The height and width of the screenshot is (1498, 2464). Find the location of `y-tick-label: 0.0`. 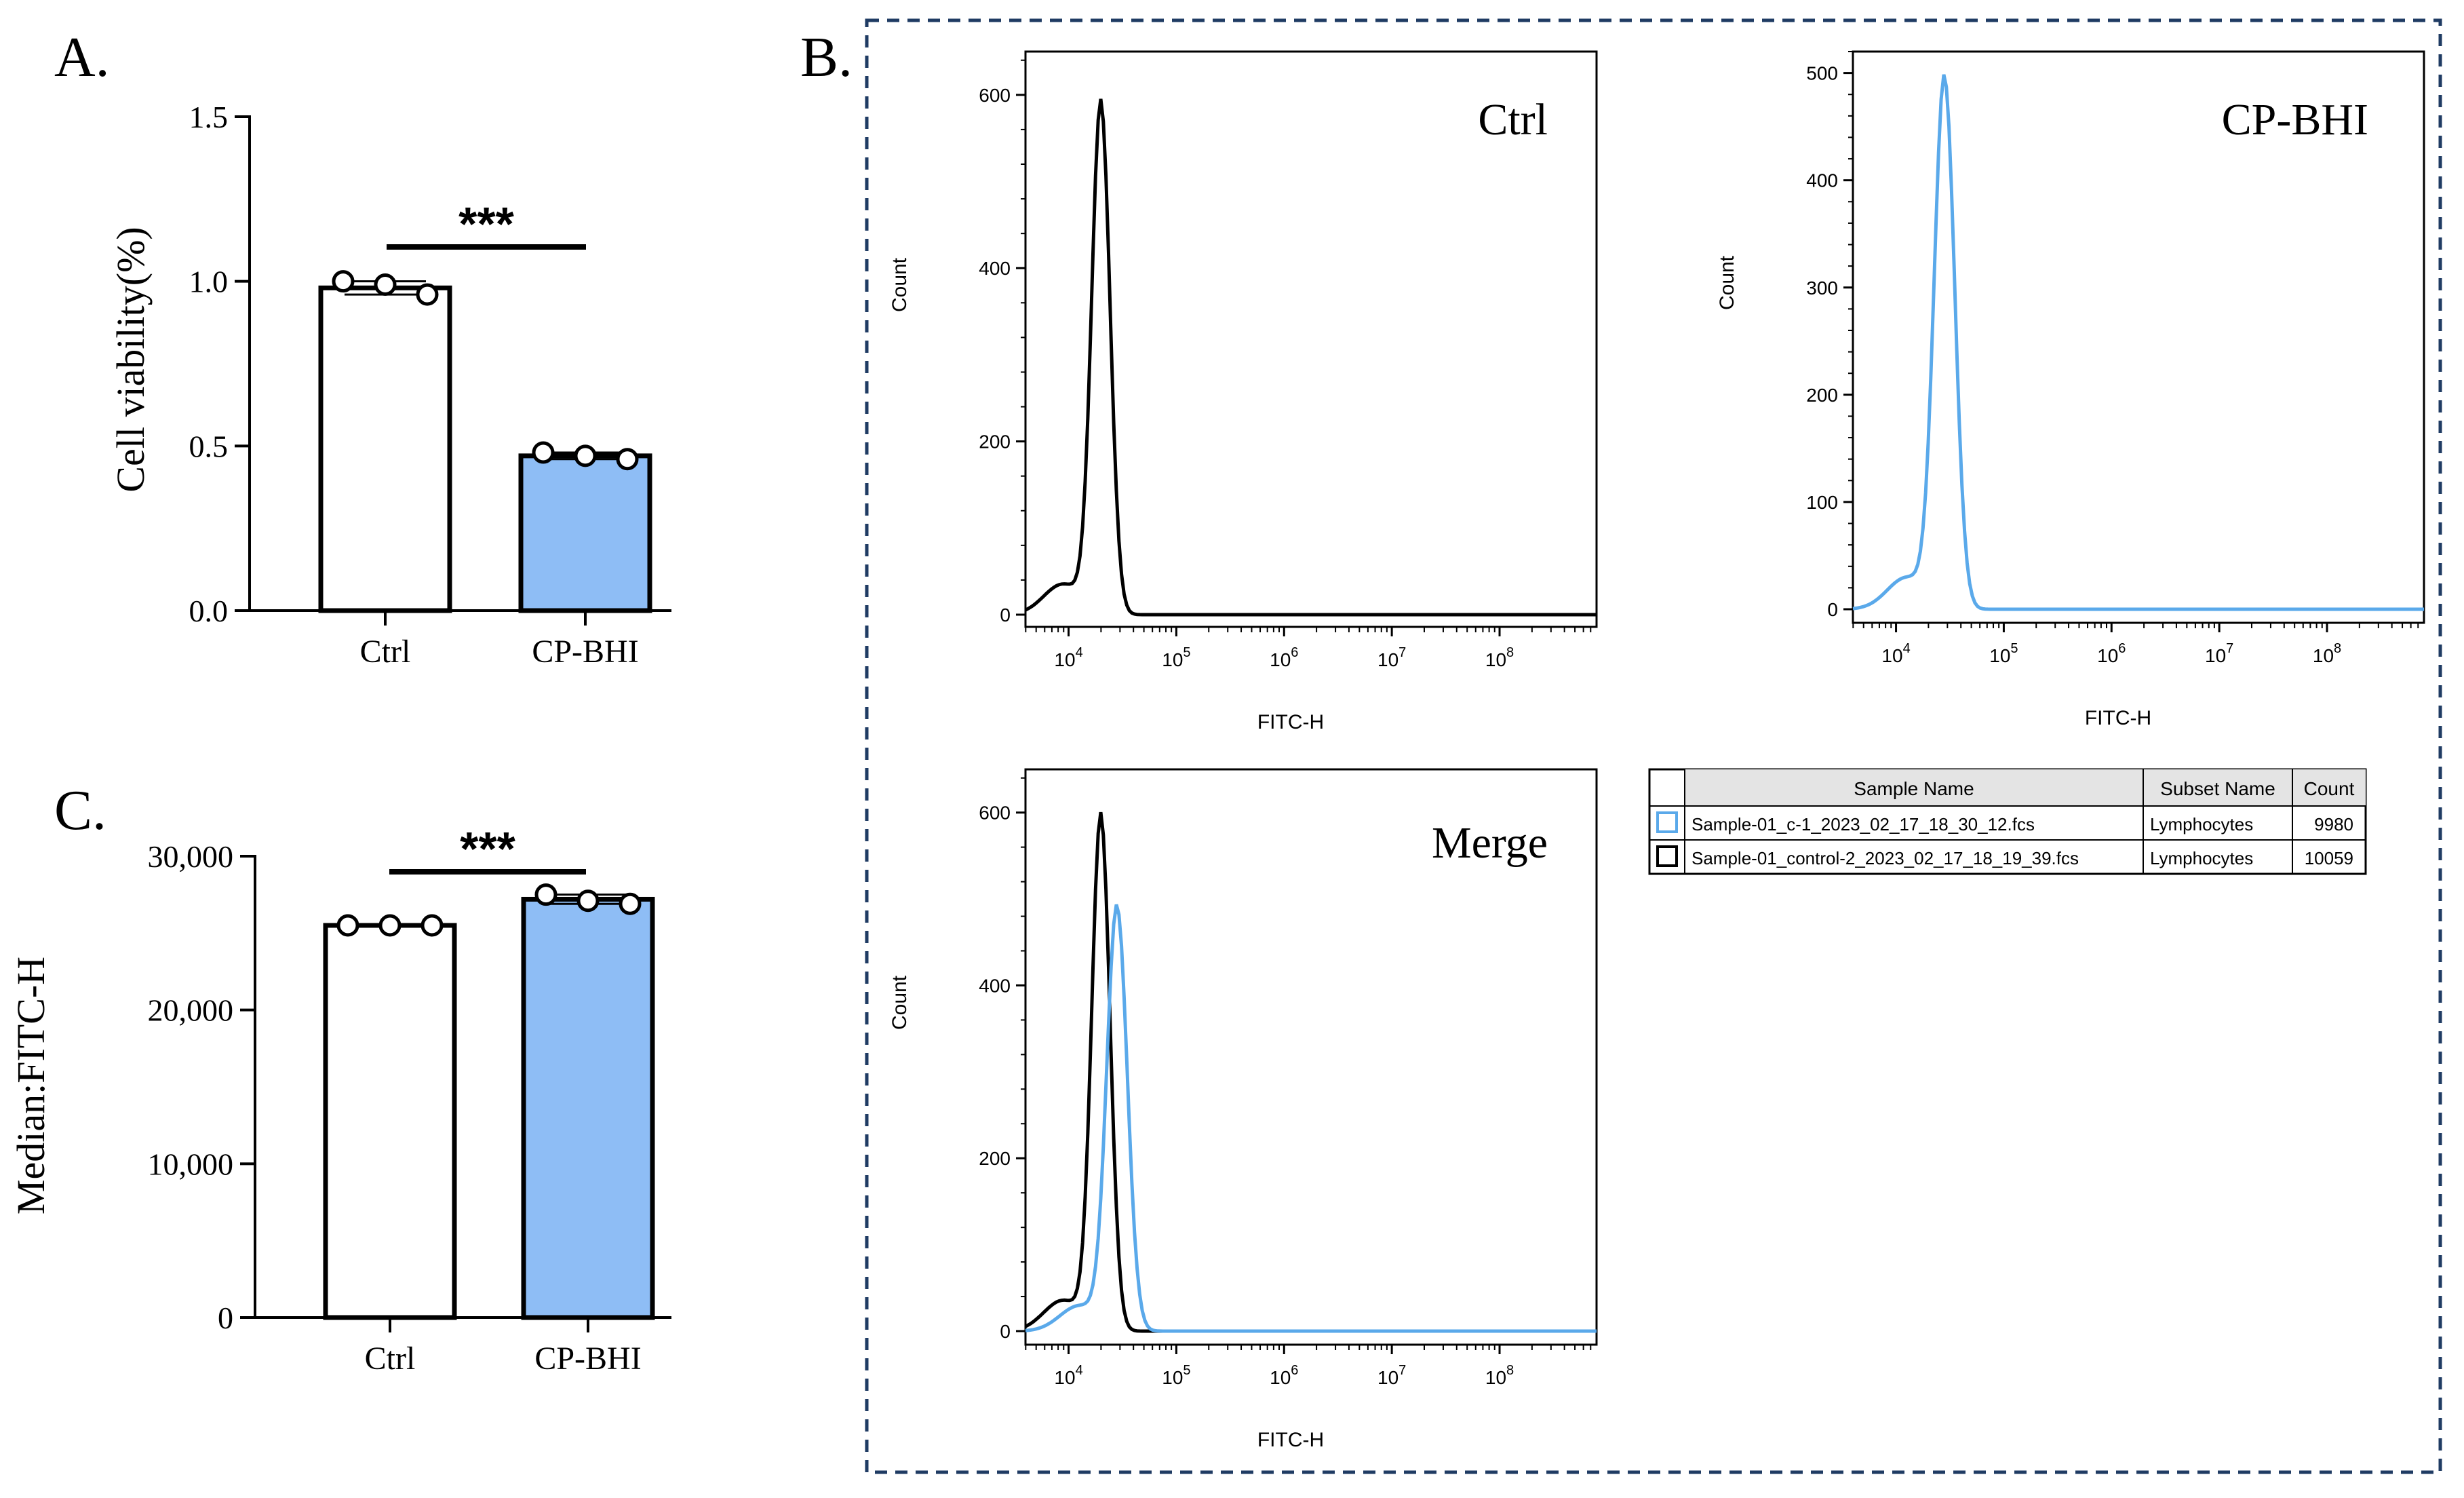

y-tick-label: 0.0 is located at coordinates (209, 611).